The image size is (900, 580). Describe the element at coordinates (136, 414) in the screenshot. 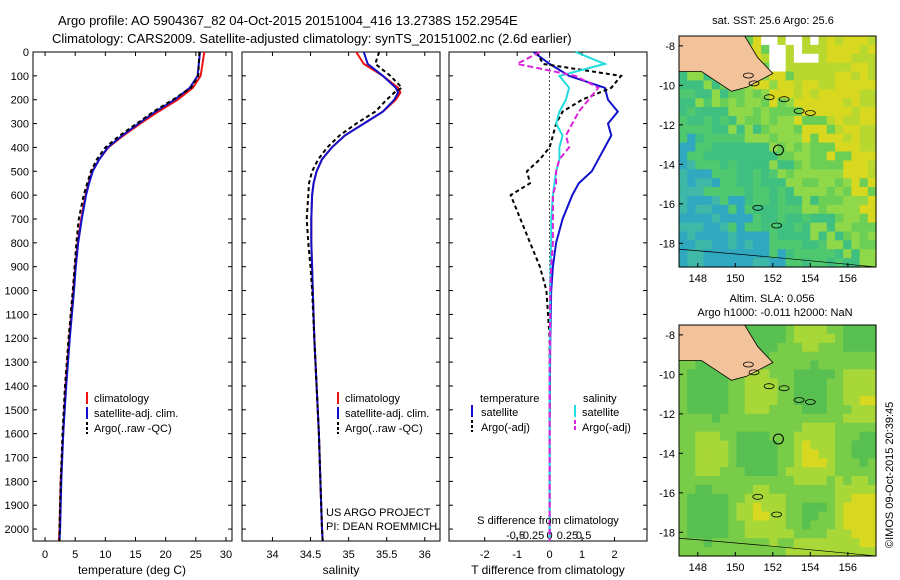

I see `legend-label: satellite-adj. clim.` at that location.